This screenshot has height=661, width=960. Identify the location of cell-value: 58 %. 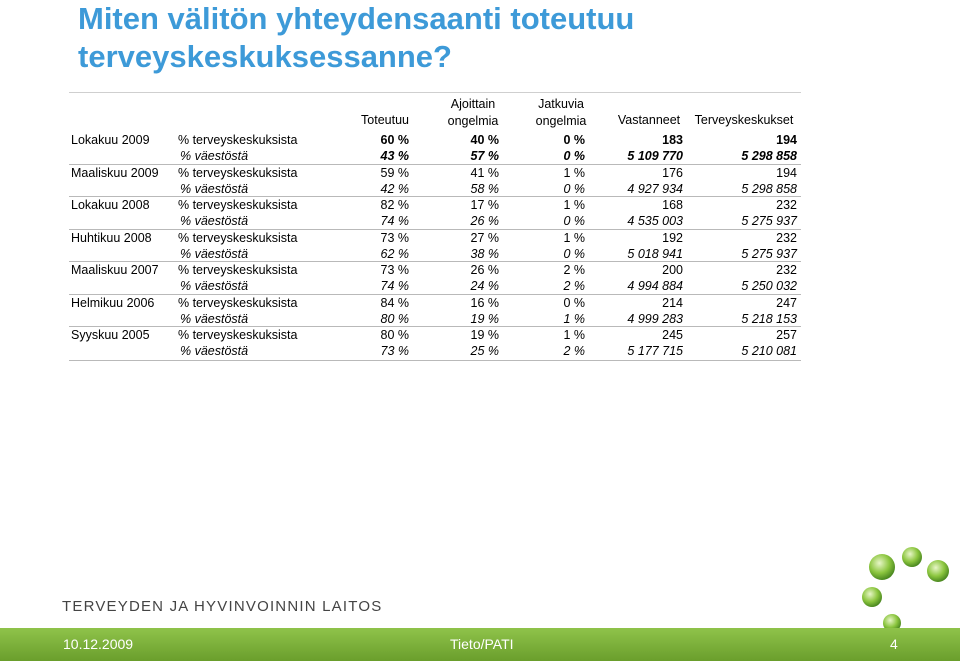
(485, 188).